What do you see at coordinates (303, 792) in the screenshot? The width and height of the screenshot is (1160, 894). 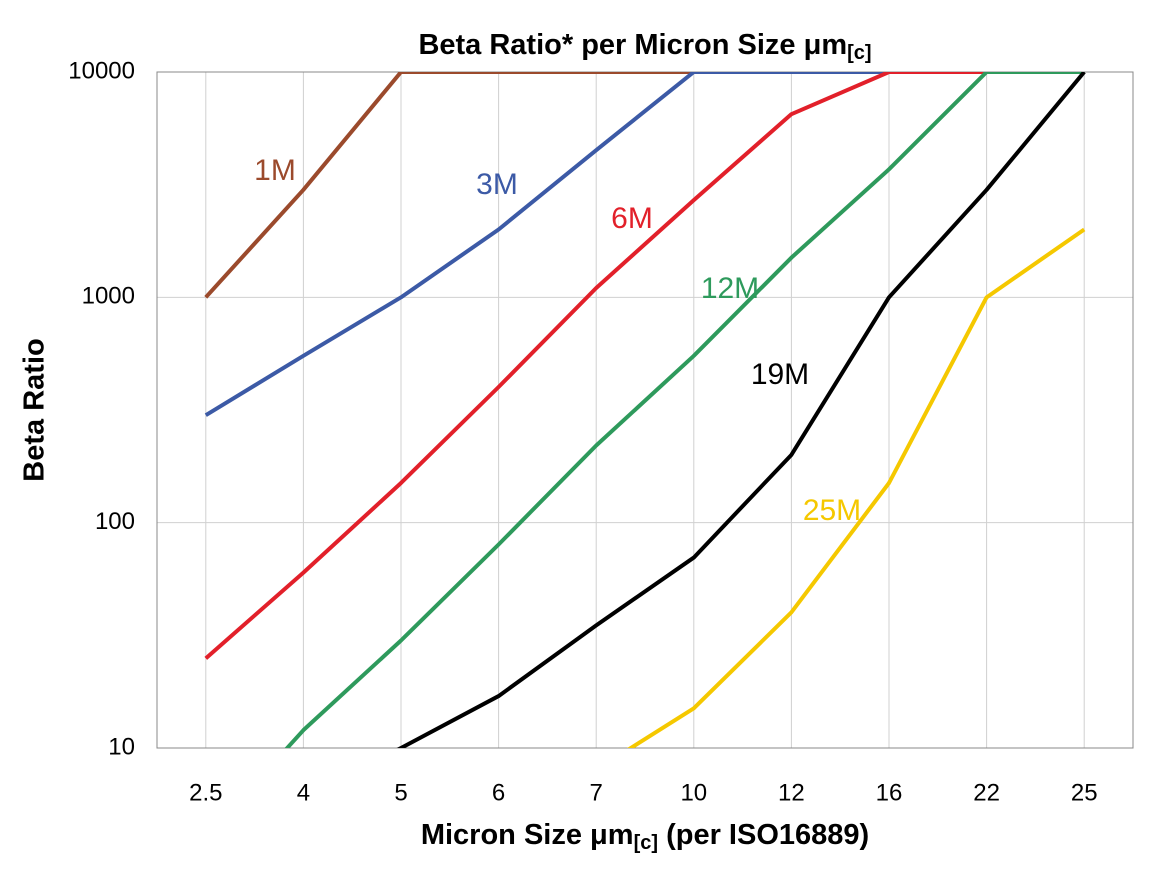 I see `x-tick-label: 4` at bounding box center [303, 792].